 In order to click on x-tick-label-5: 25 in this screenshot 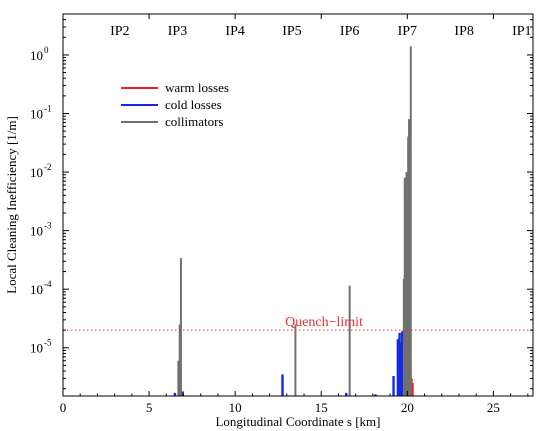, I will do `click(493, 407)`.